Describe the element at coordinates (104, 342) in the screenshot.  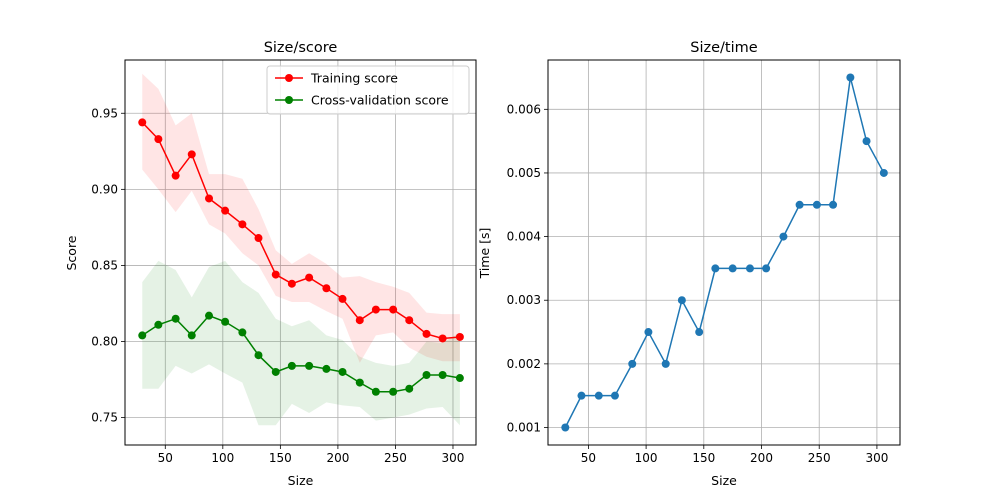
I see `score-y-tick-label: 0.80` at that location.